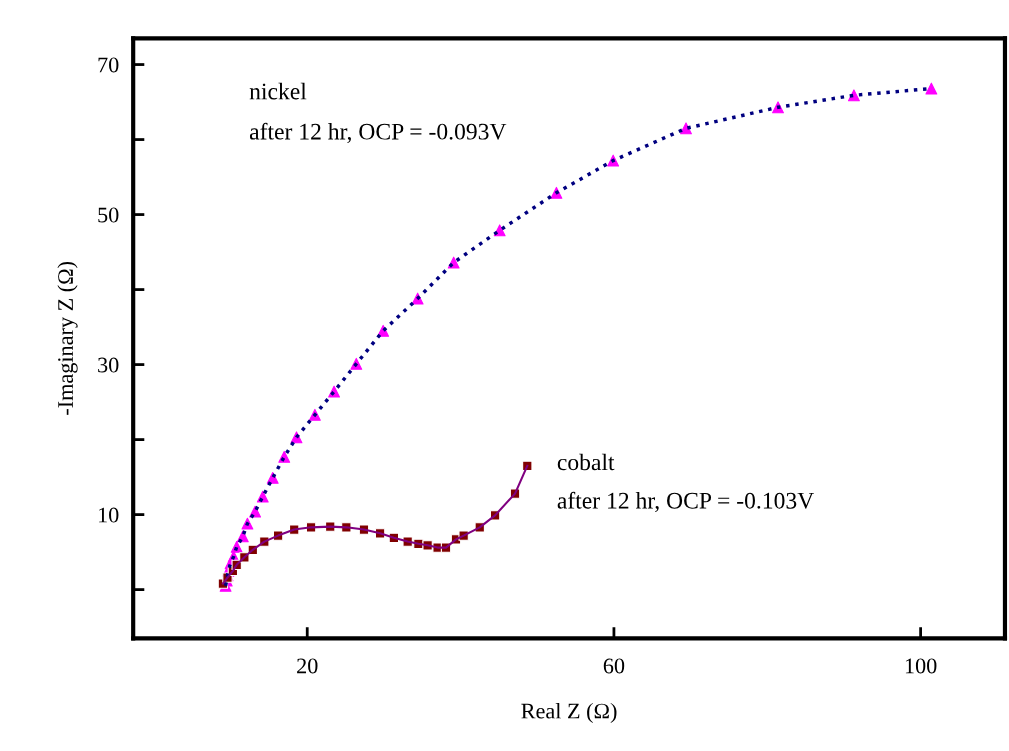  Describe the element at coordinates (569, 713) in the screenshot. I see `x-axis-title: Real Z (Ω)` at that location.